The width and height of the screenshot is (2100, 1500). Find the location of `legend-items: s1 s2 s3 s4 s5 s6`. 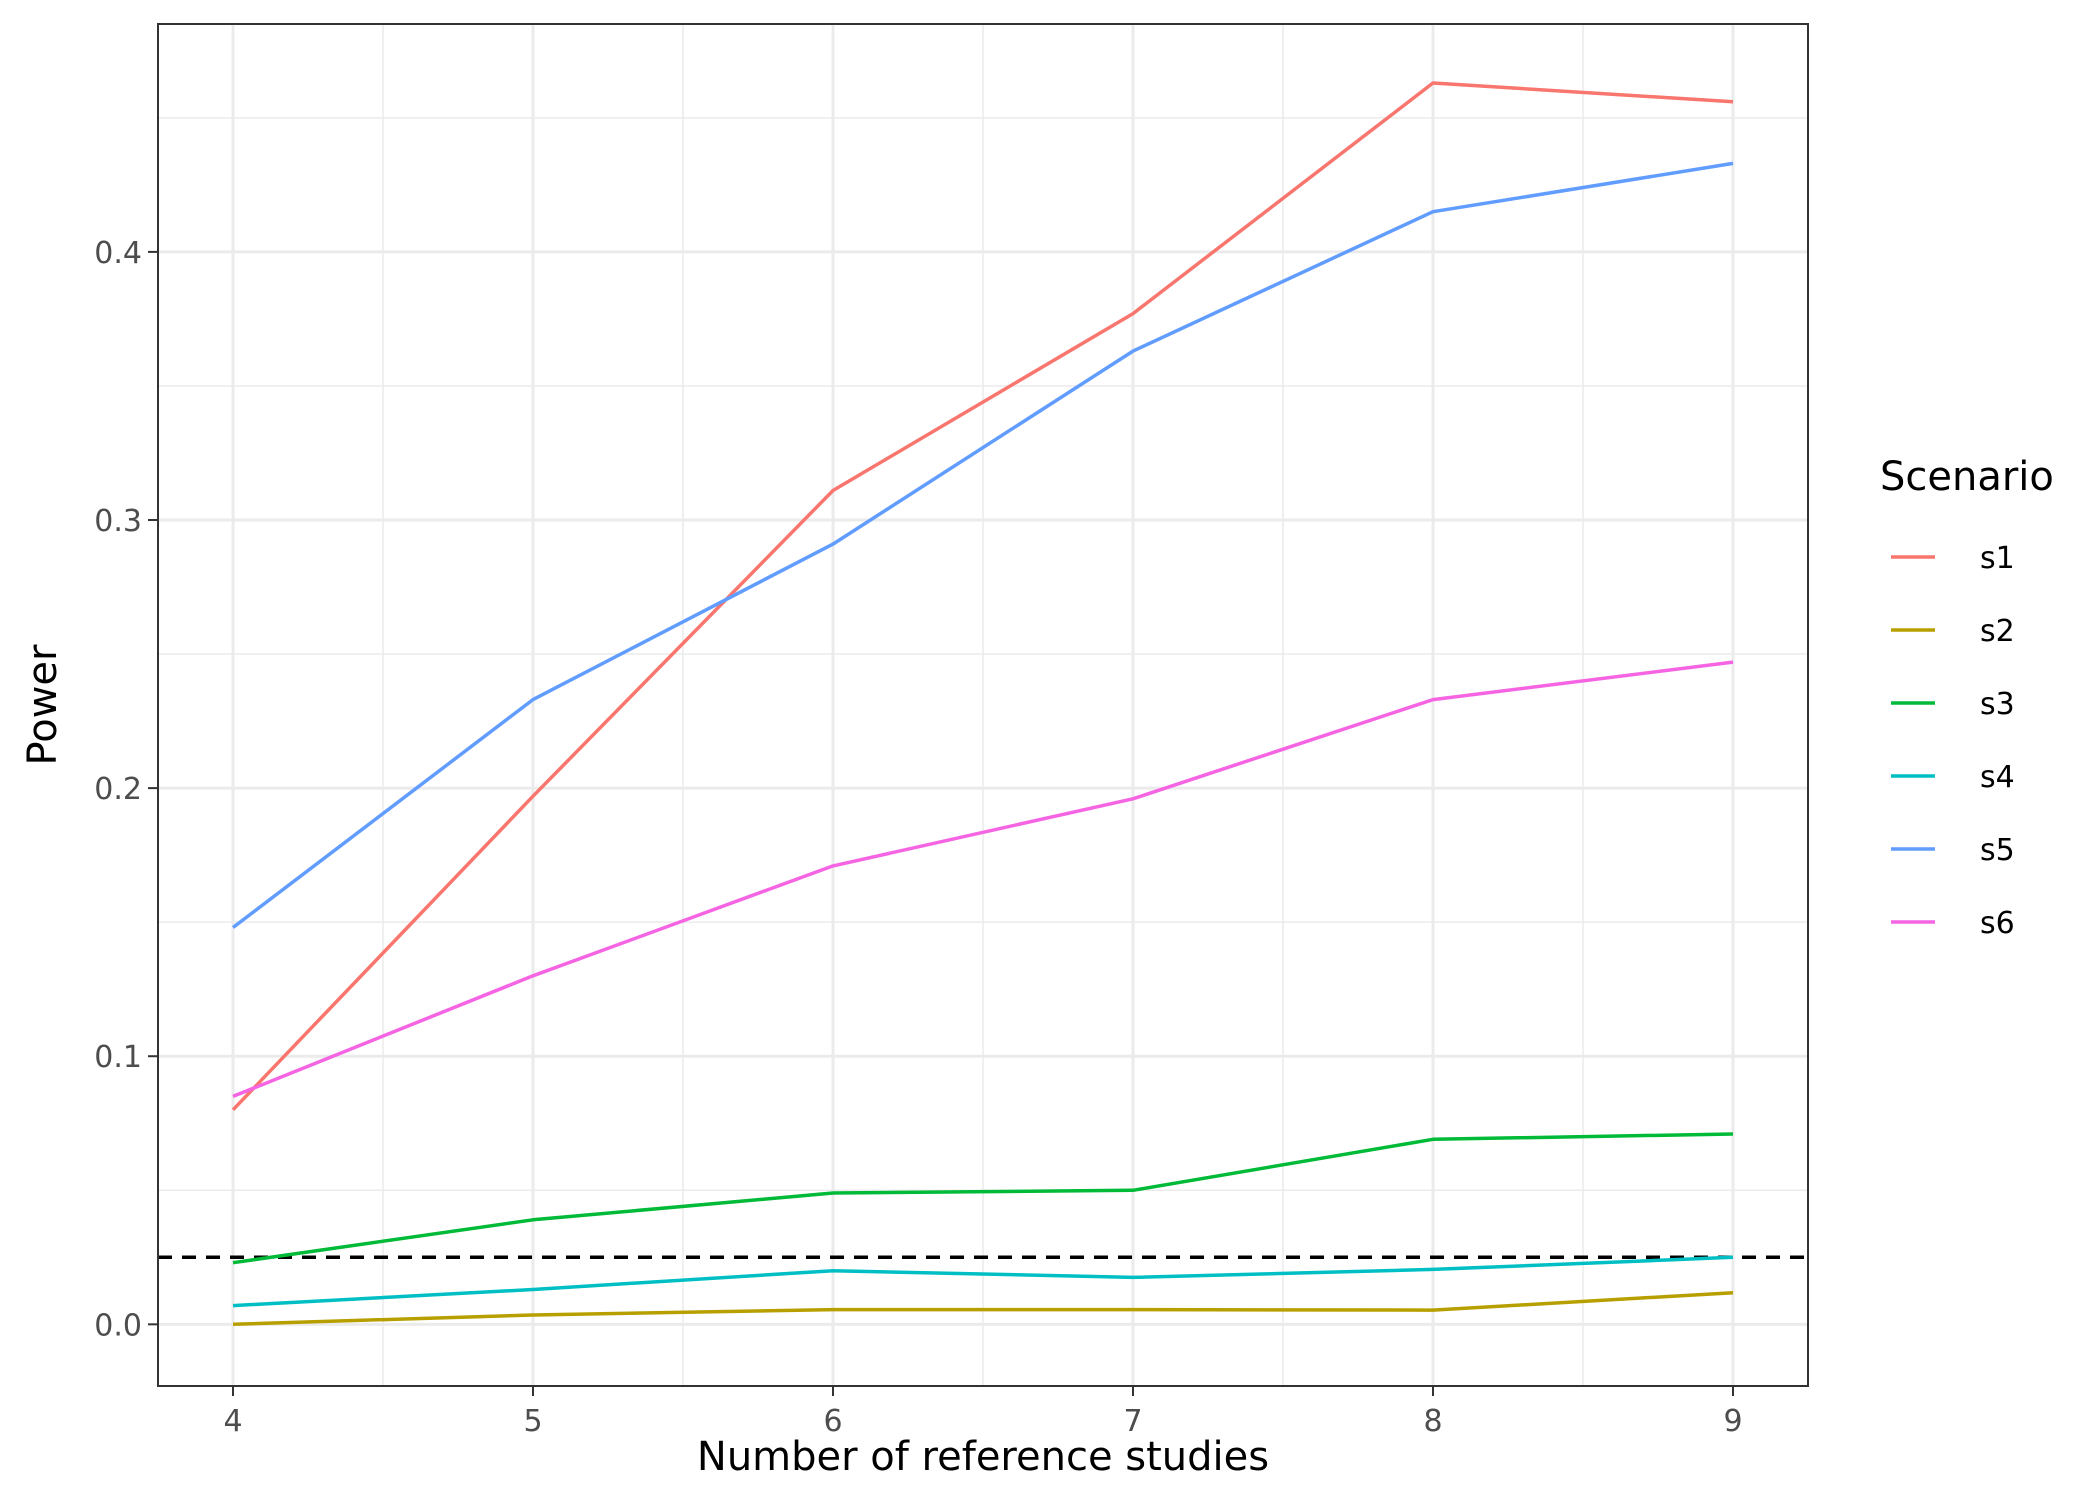

legend-items: s1 s2 s3 s4 s5 s6 is located at coordinates (1953, 741).